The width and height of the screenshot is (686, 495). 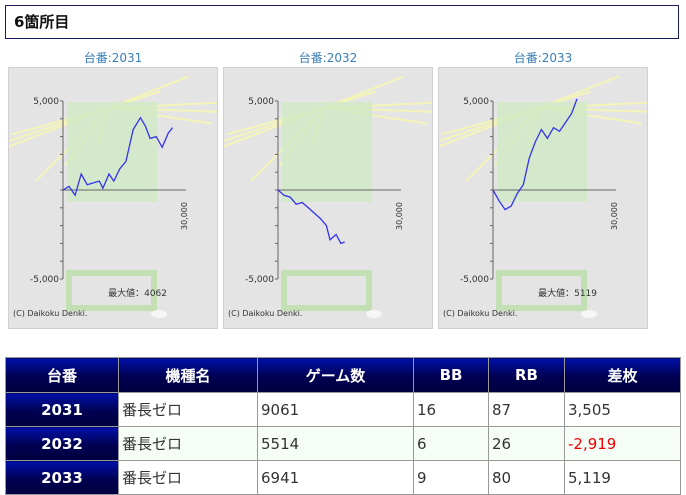 I want to click on page-title: 6箇所目, so click(x=342, y=22).